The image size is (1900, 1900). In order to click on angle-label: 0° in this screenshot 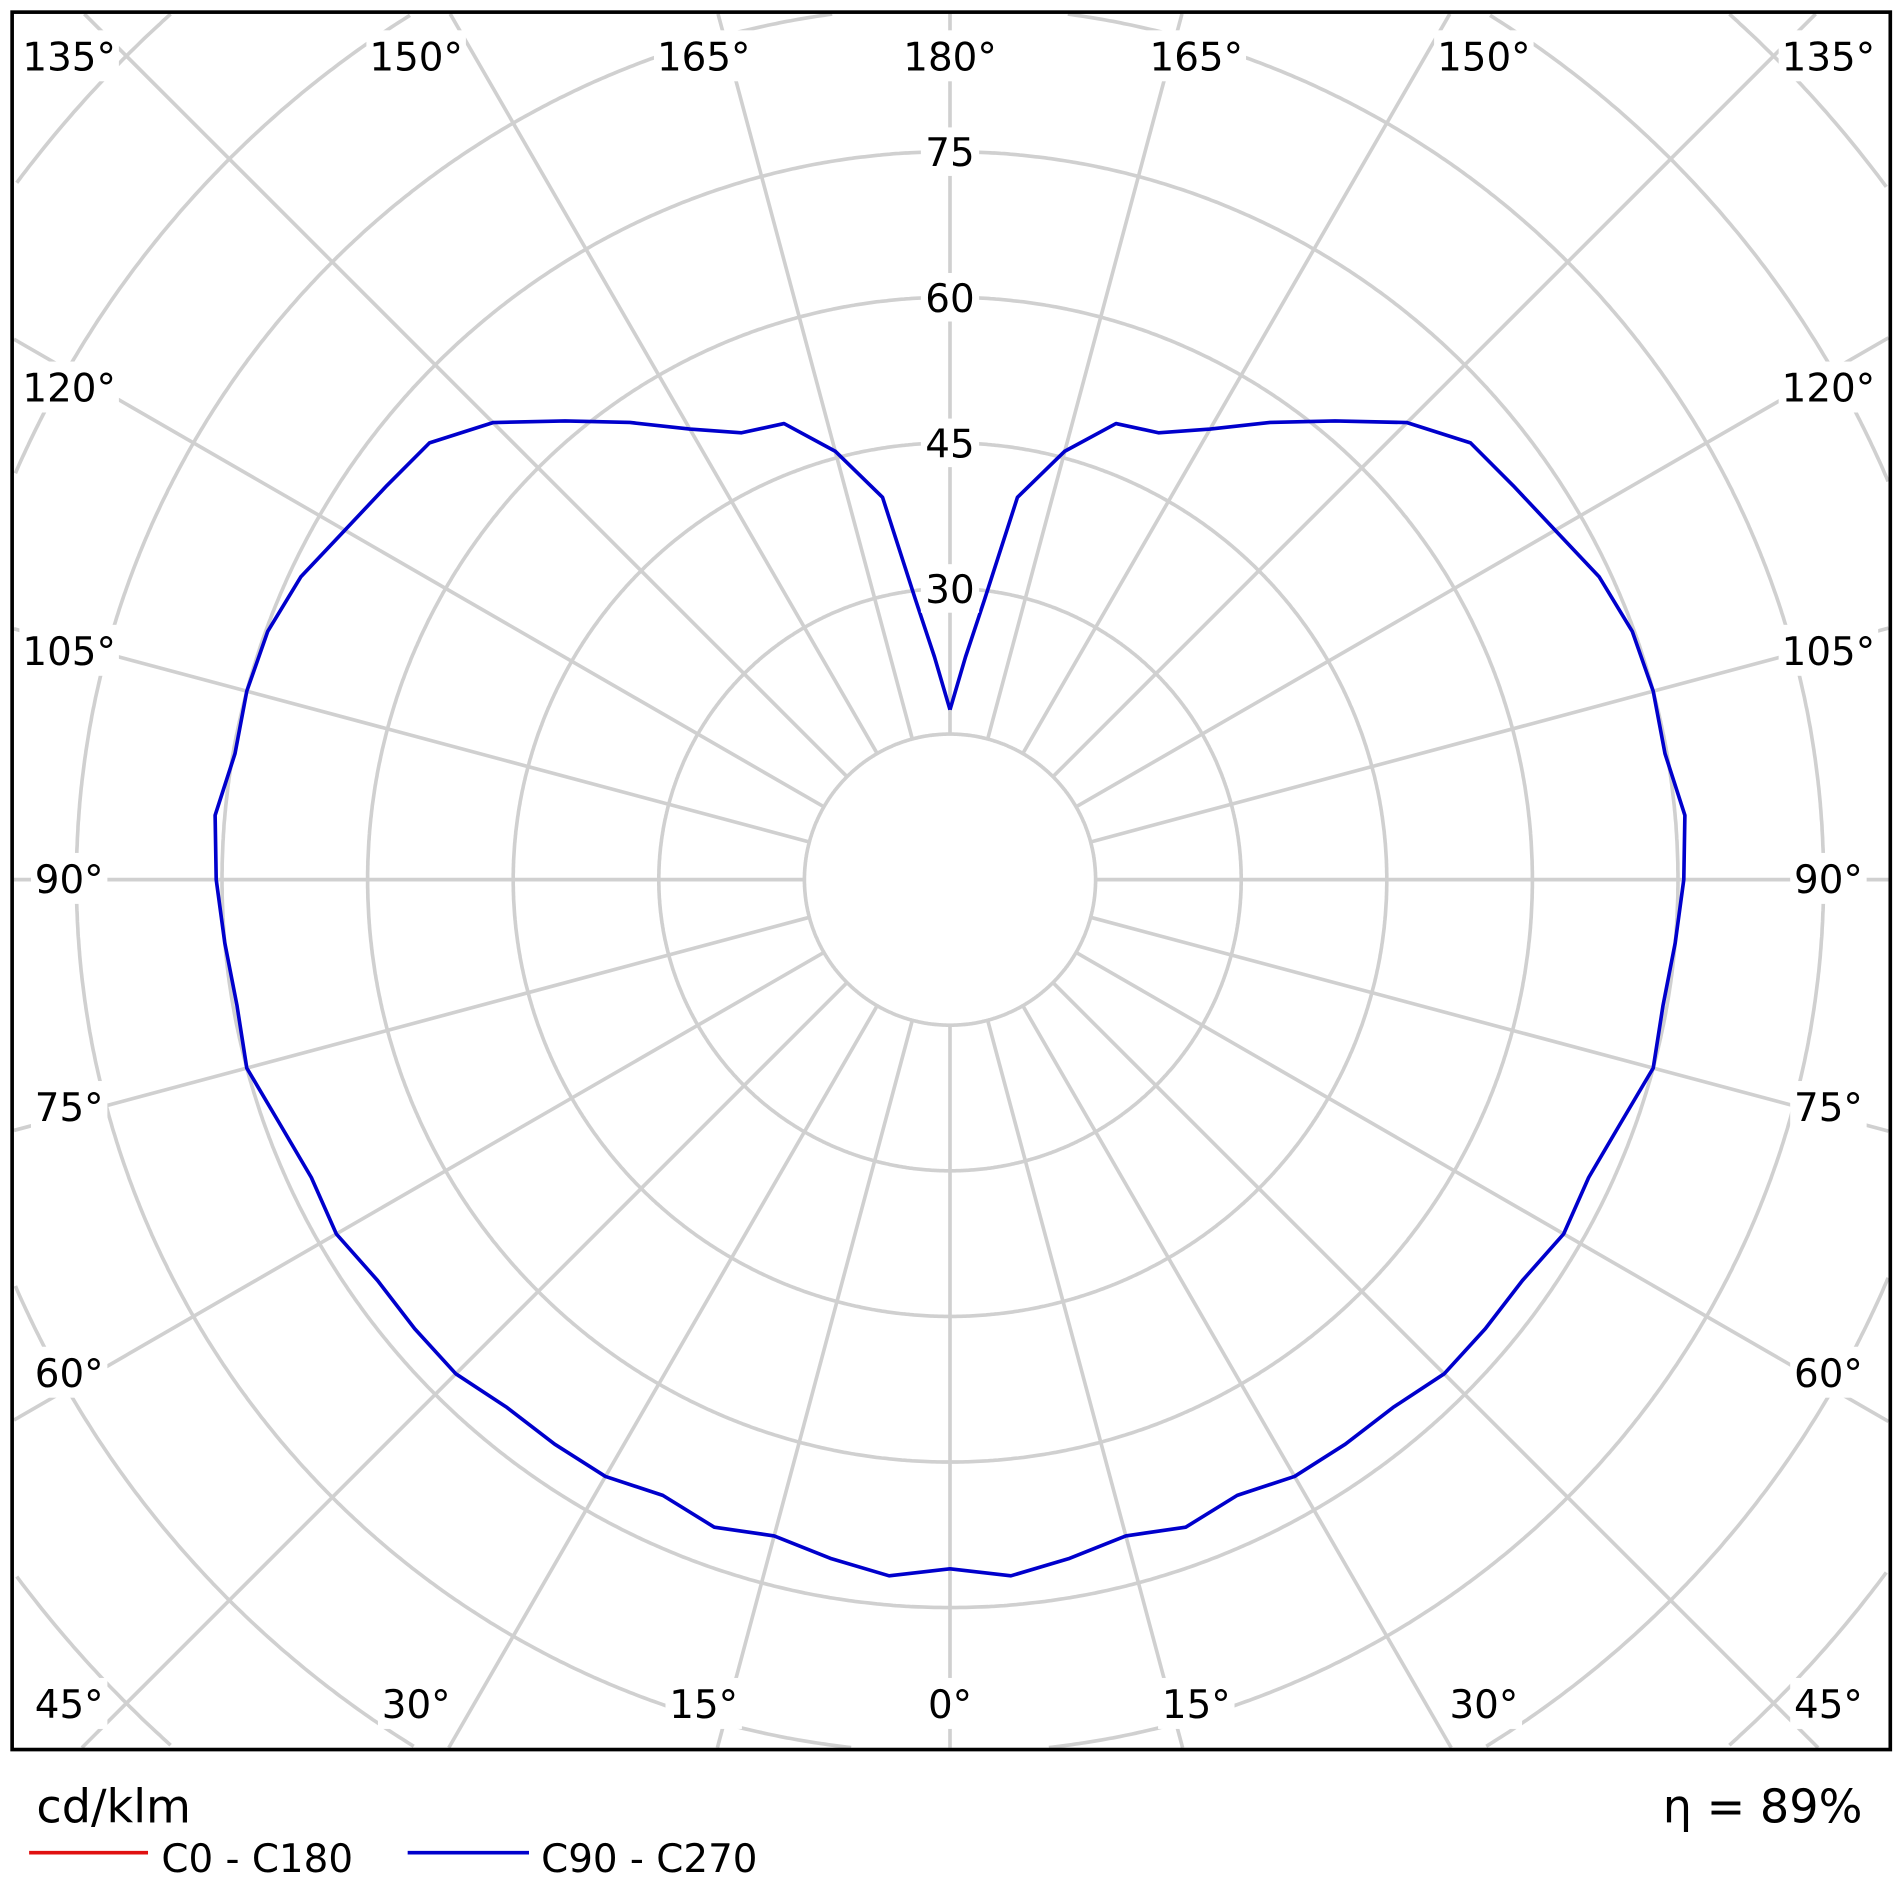, I will do `click(950, 1705)`.